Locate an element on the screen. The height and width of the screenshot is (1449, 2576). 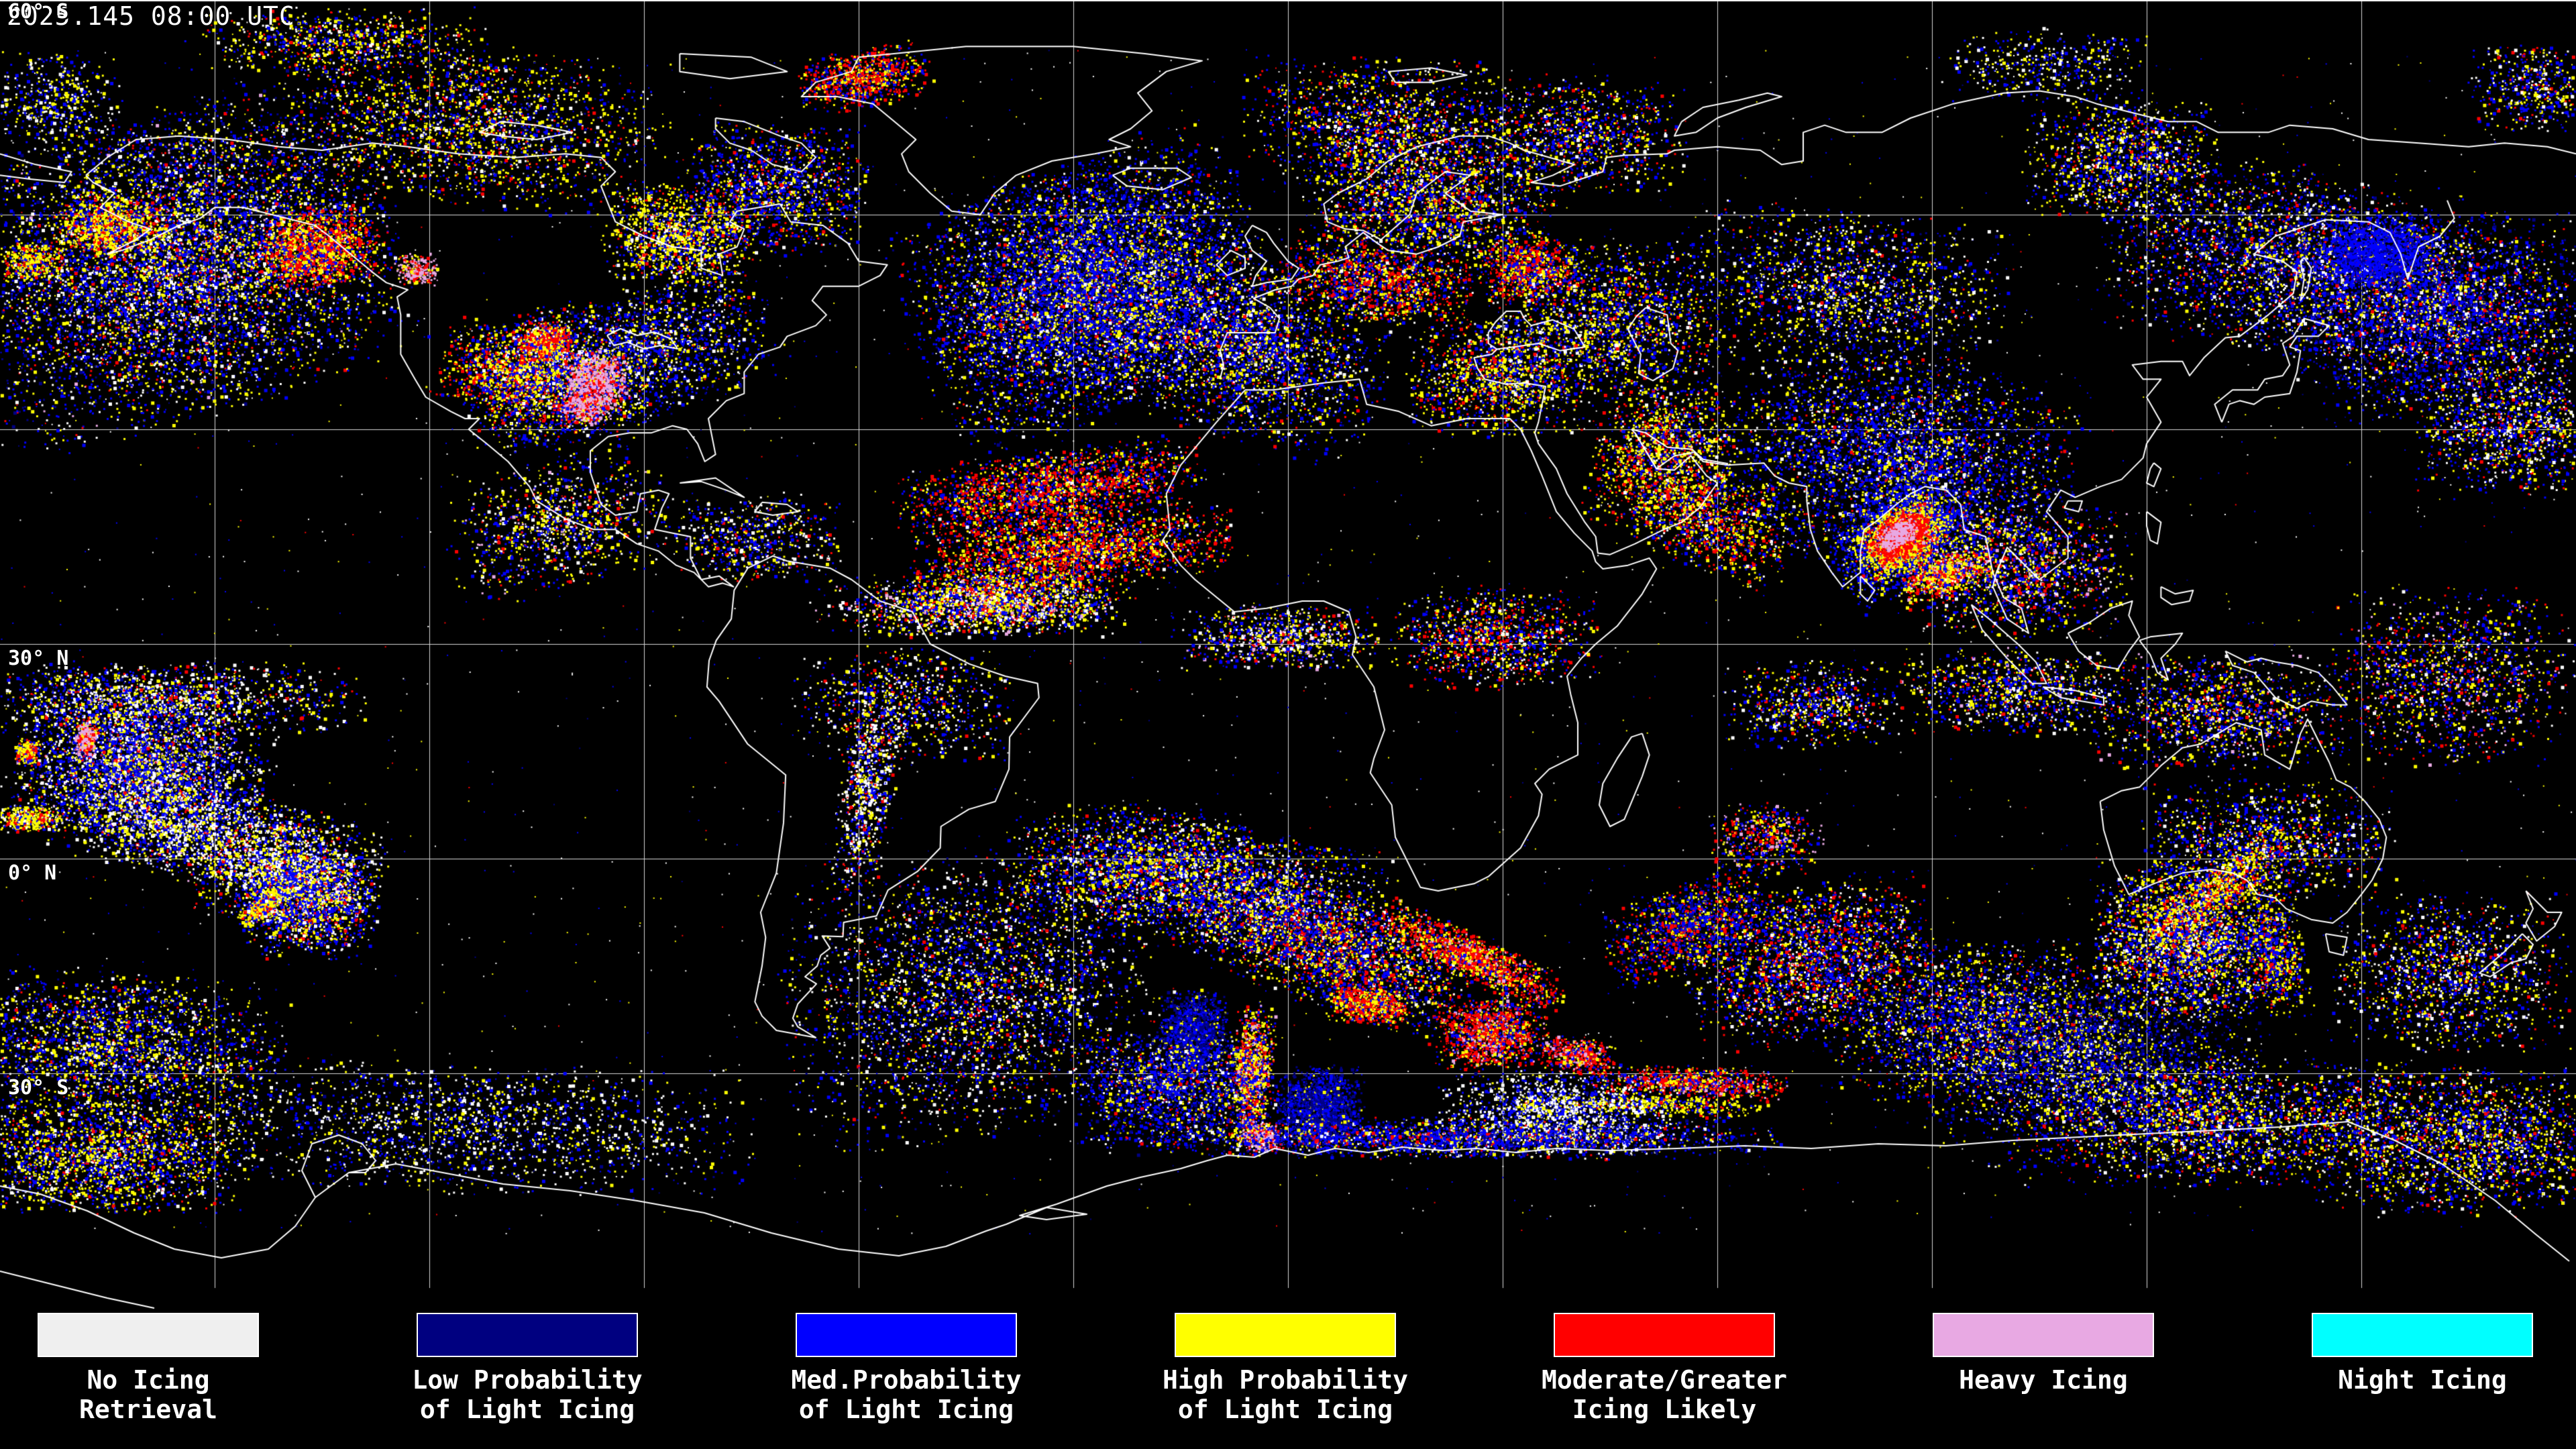
legend-label-high-prob: High Probability of Light Icing is located at coordinates (1285, 1394).